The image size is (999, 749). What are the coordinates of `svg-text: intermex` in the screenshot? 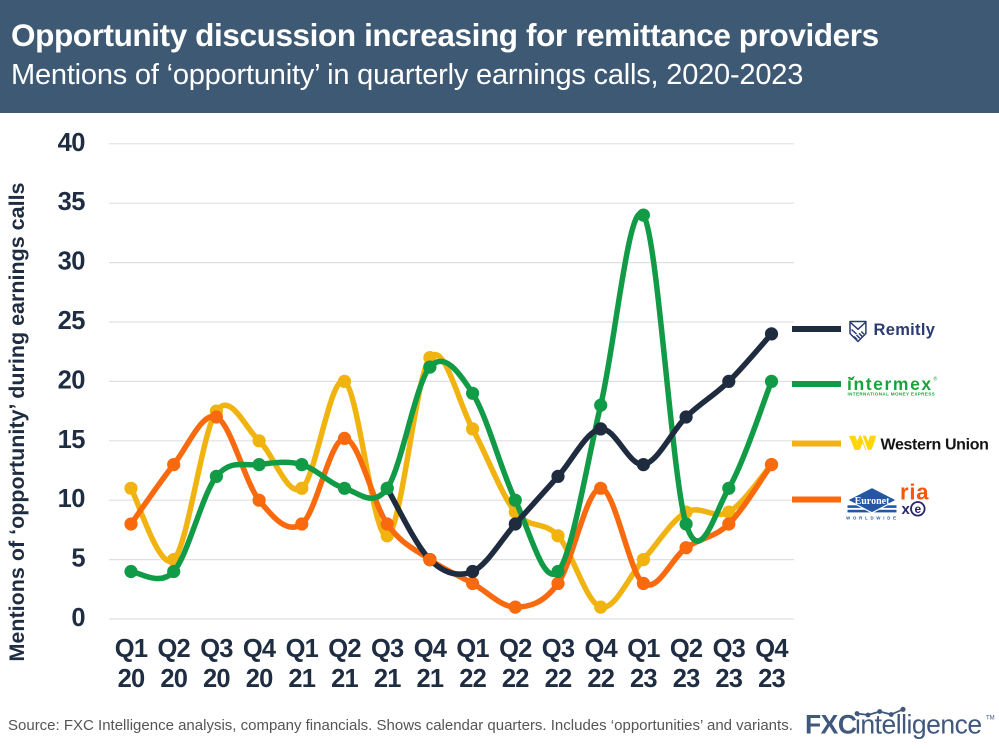 It's located at (890, 384).